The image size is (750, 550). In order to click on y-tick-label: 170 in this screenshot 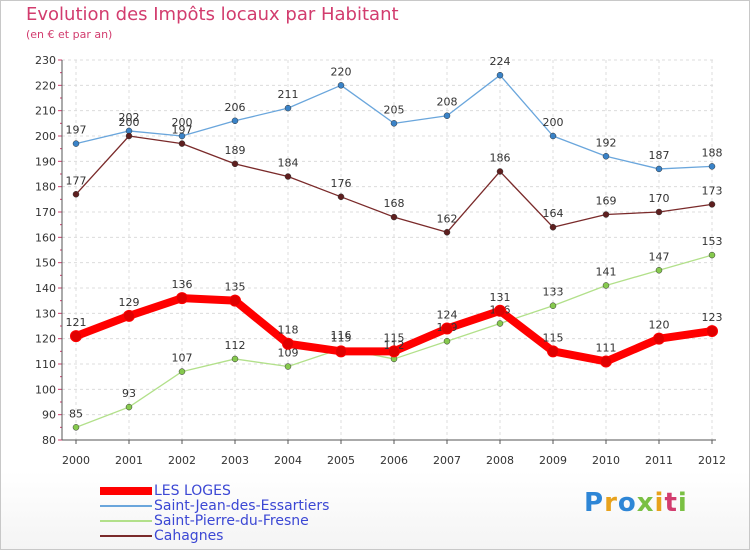, I will do `click(45, 212)`.